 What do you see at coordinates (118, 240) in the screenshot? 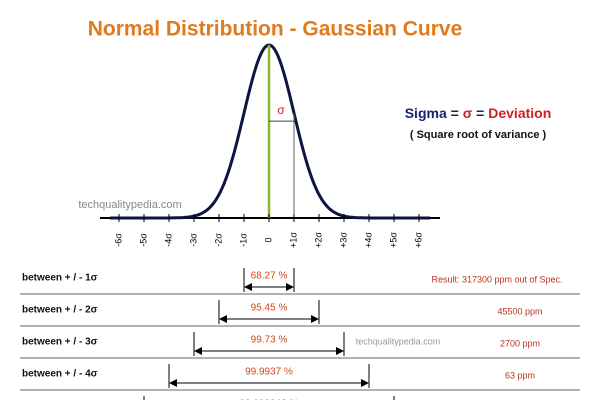
I see `axis-label: -6σ` at bounding box center [118, 240].